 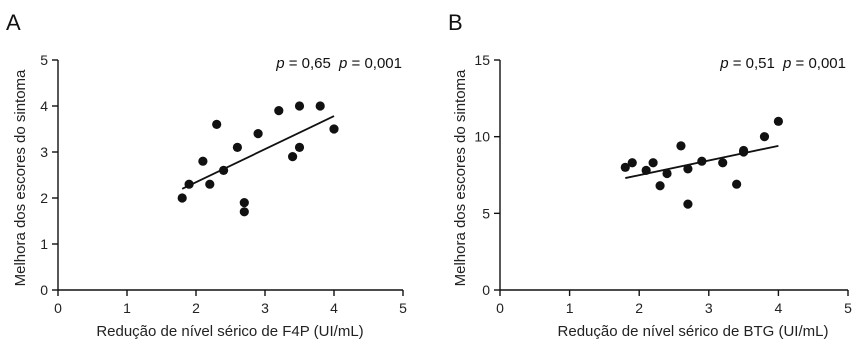 I want to click on panel-b-x-tick-label: 4, so click(x=779, y=308).